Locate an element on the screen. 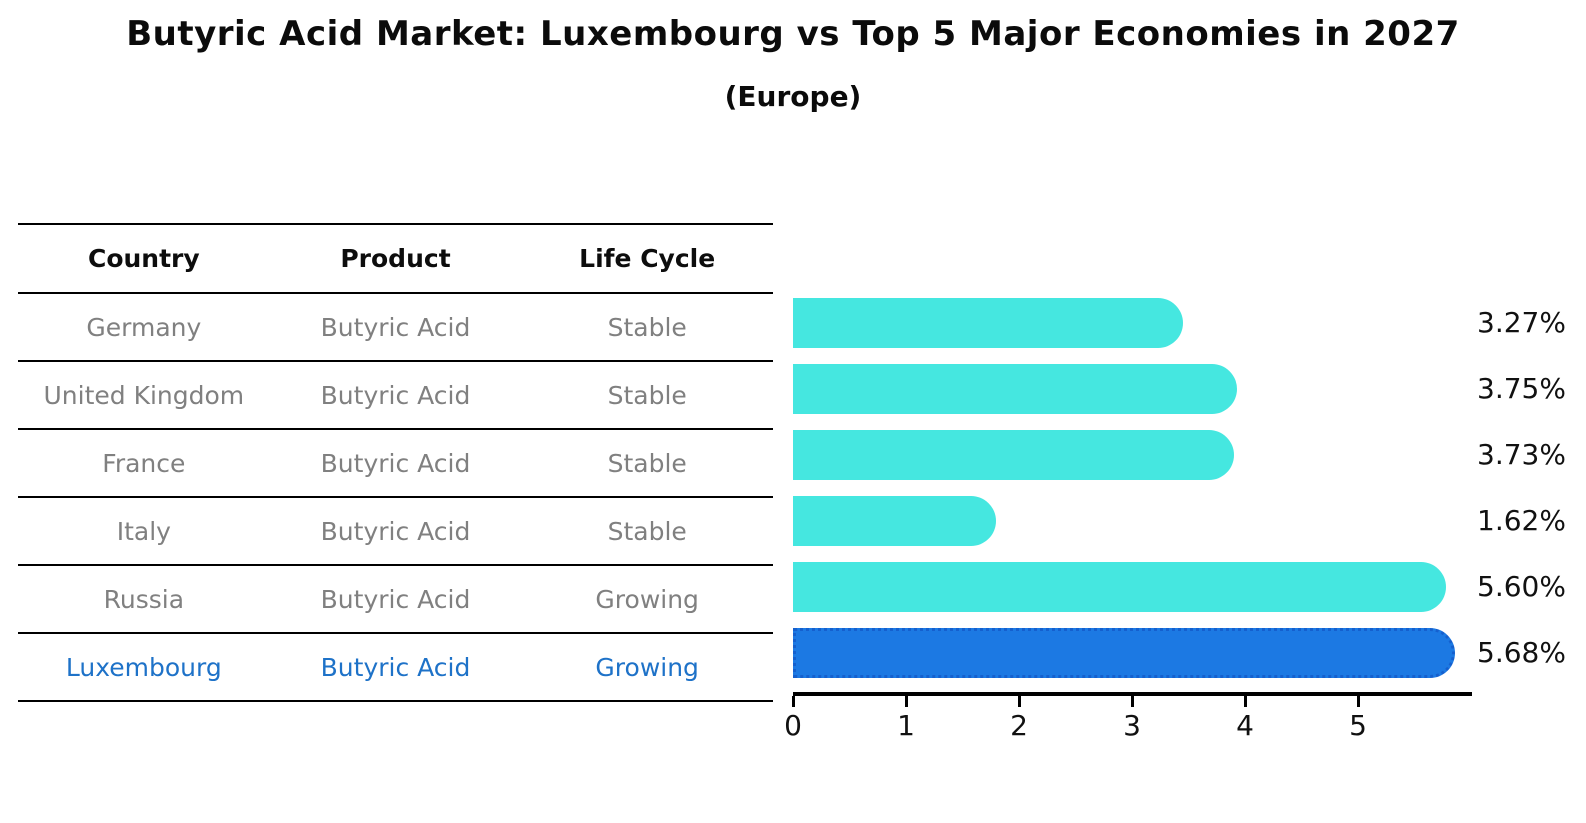 Image resolution: width=1586 pixels, height=823 pixels. cell-country: Italy is located at coordinates (143, 531).